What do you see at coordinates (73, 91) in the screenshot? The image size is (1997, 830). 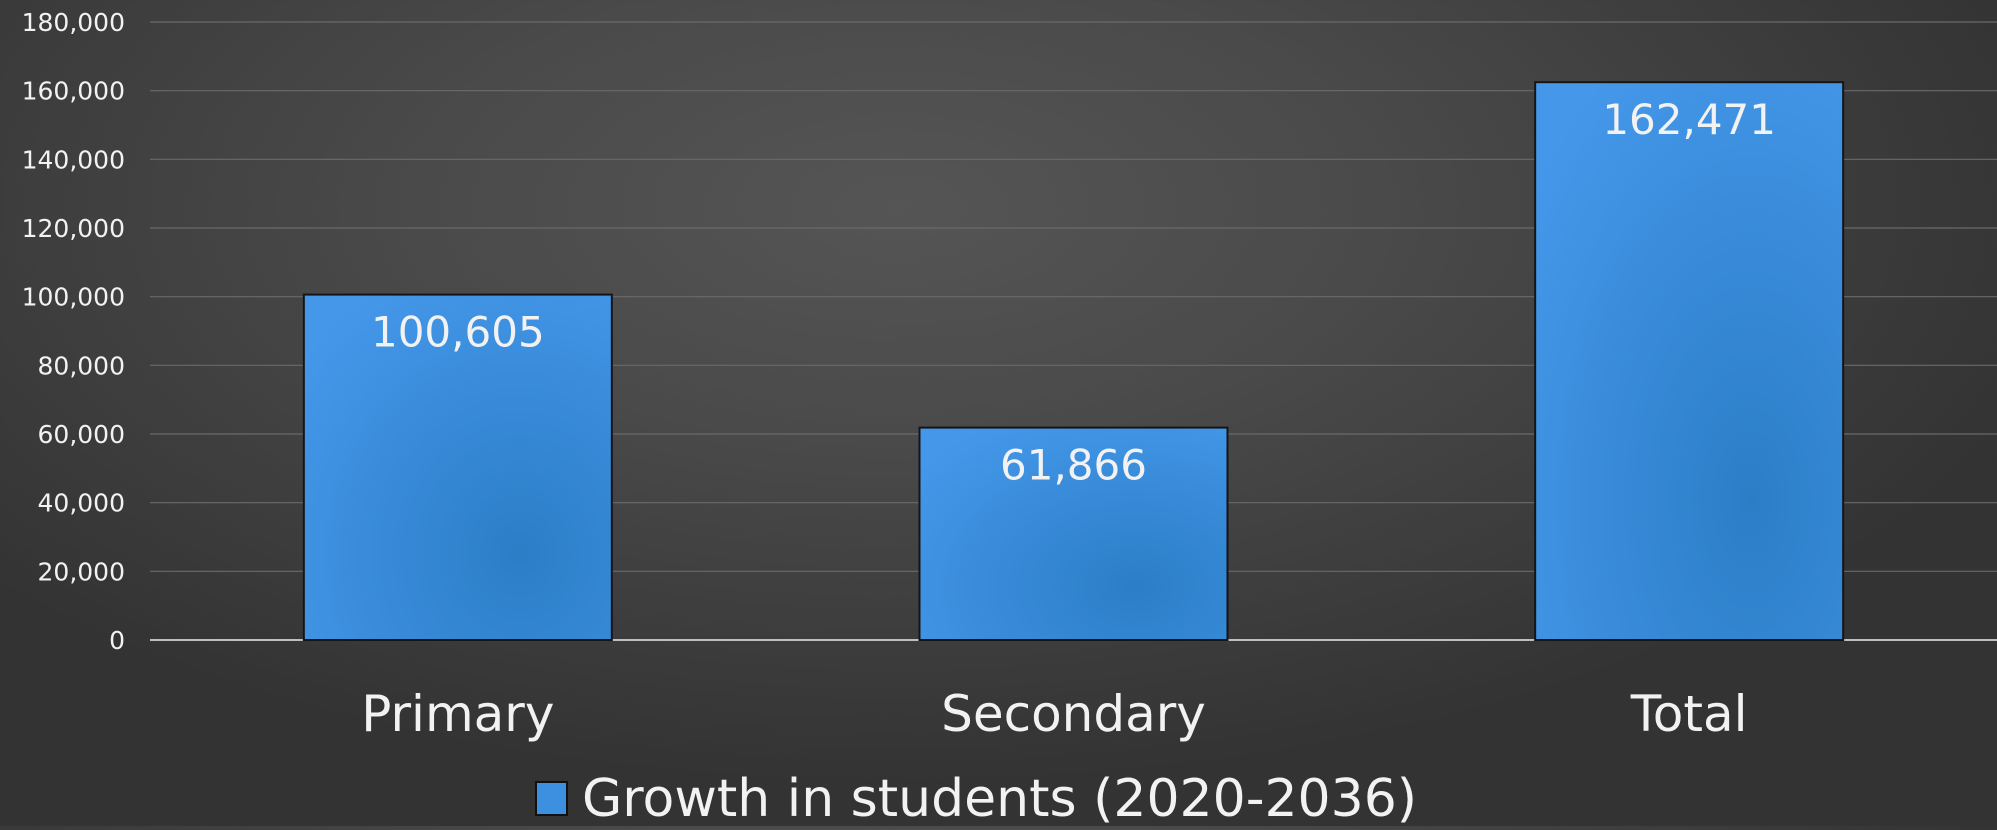 I see `y-tick-label: 160,000` at bounding box center [73, 91].